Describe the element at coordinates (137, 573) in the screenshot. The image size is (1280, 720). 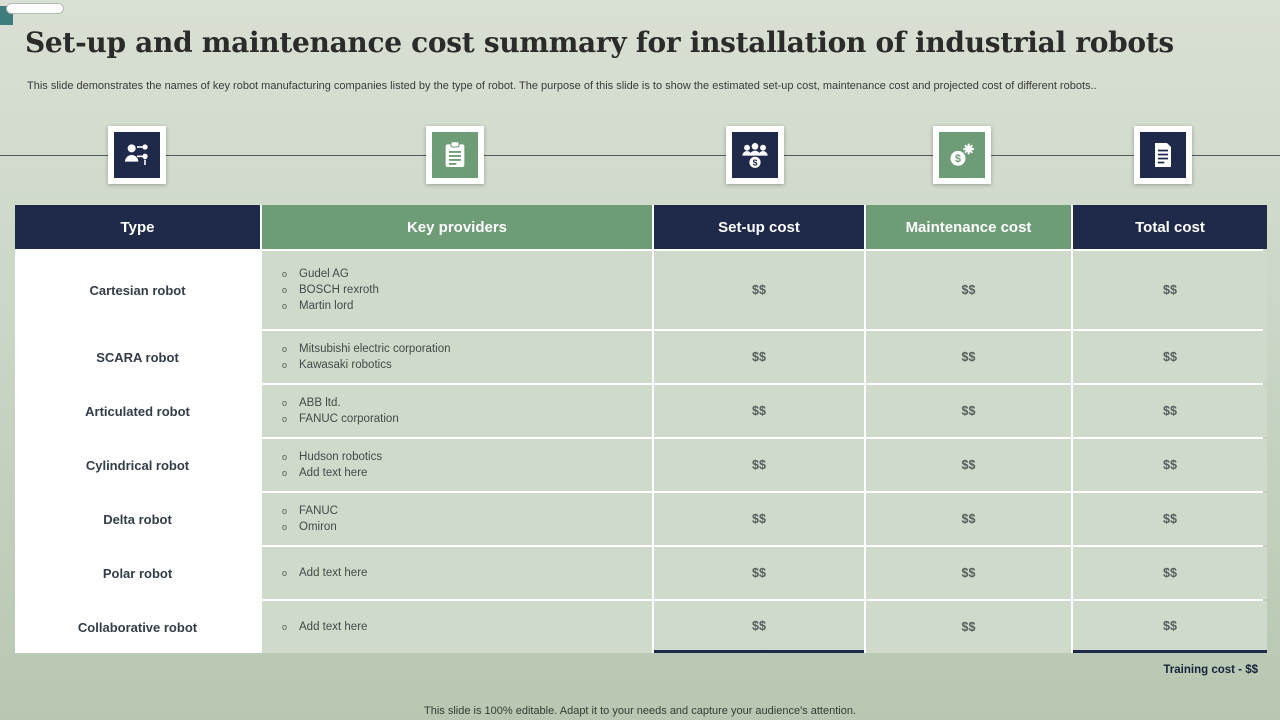
I see `robot-type-cell: Polar robot` at that location.